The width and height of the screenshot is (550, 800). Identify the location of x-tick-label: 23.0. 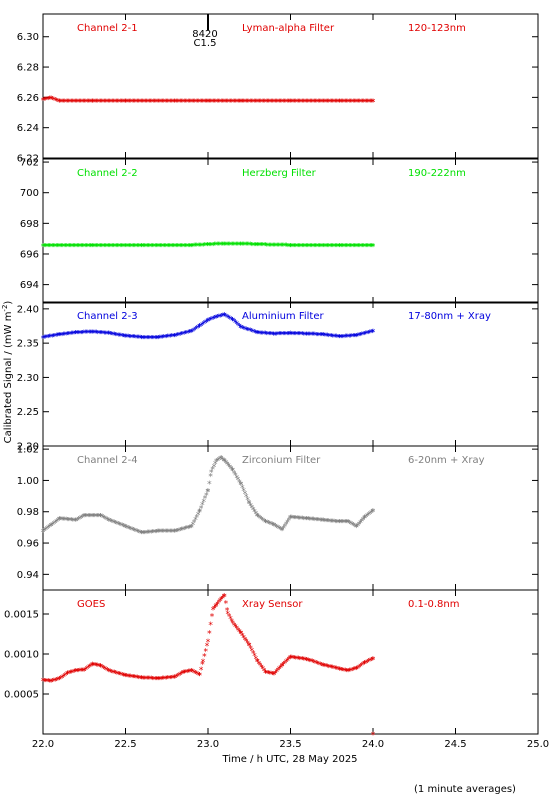
(208, 744).